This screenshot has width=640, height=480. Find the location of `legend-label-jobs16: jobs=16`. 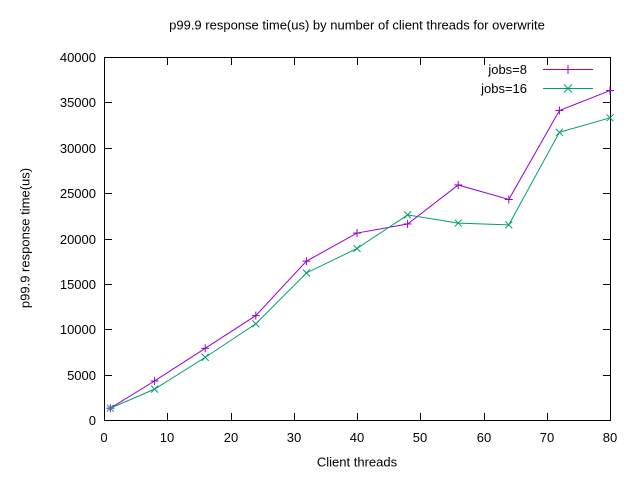

legend-label-jobs16: jobs=16 is located at coordinates (504, 88).